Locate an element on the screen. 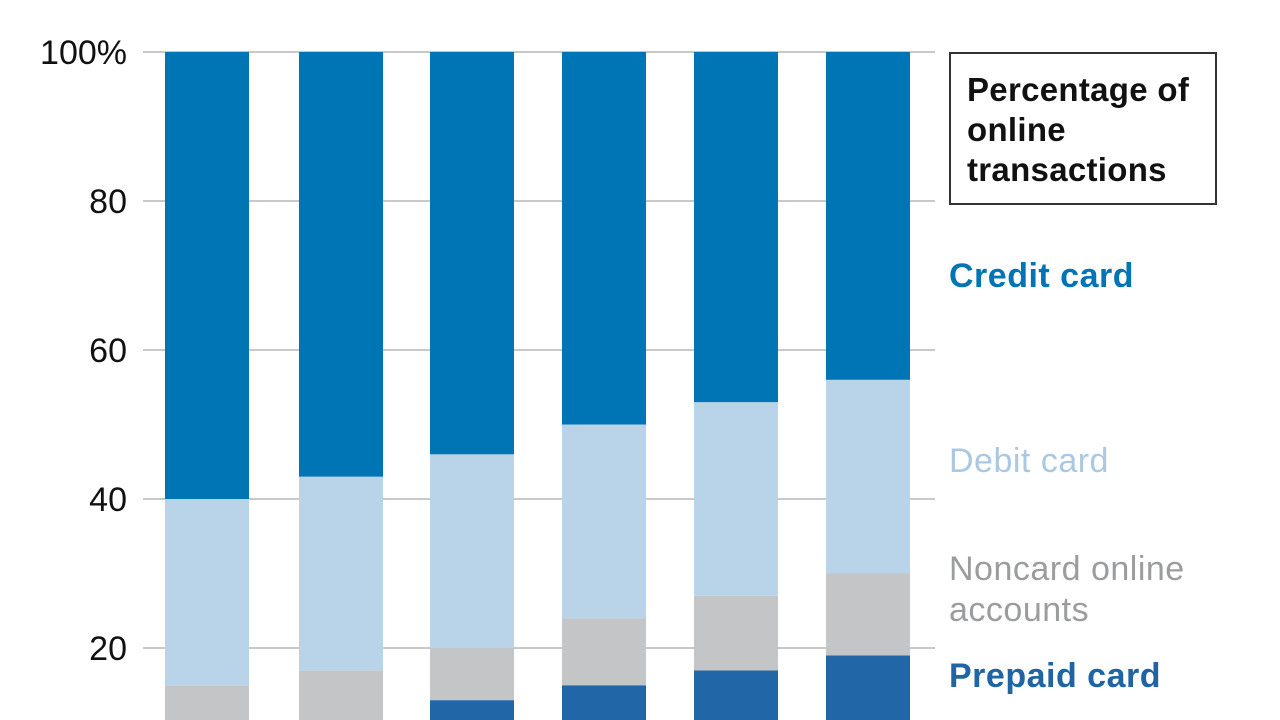 The width and height of the screenshot is (1280, 720). legend-debit-card: Debit card is located at coordinates (1029, 461).